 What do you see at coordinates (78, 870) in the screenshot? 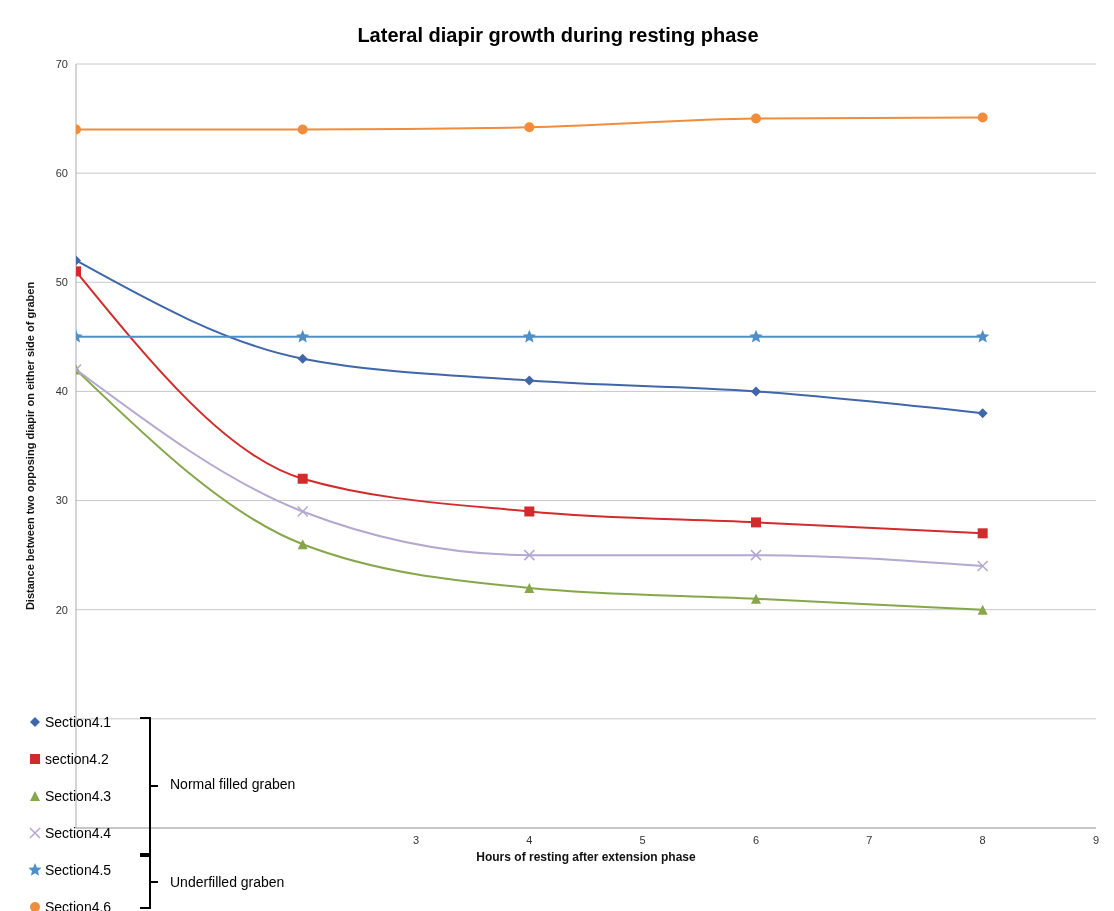
I see `legend-label: Section4.5` at bounding box center [78, 870].